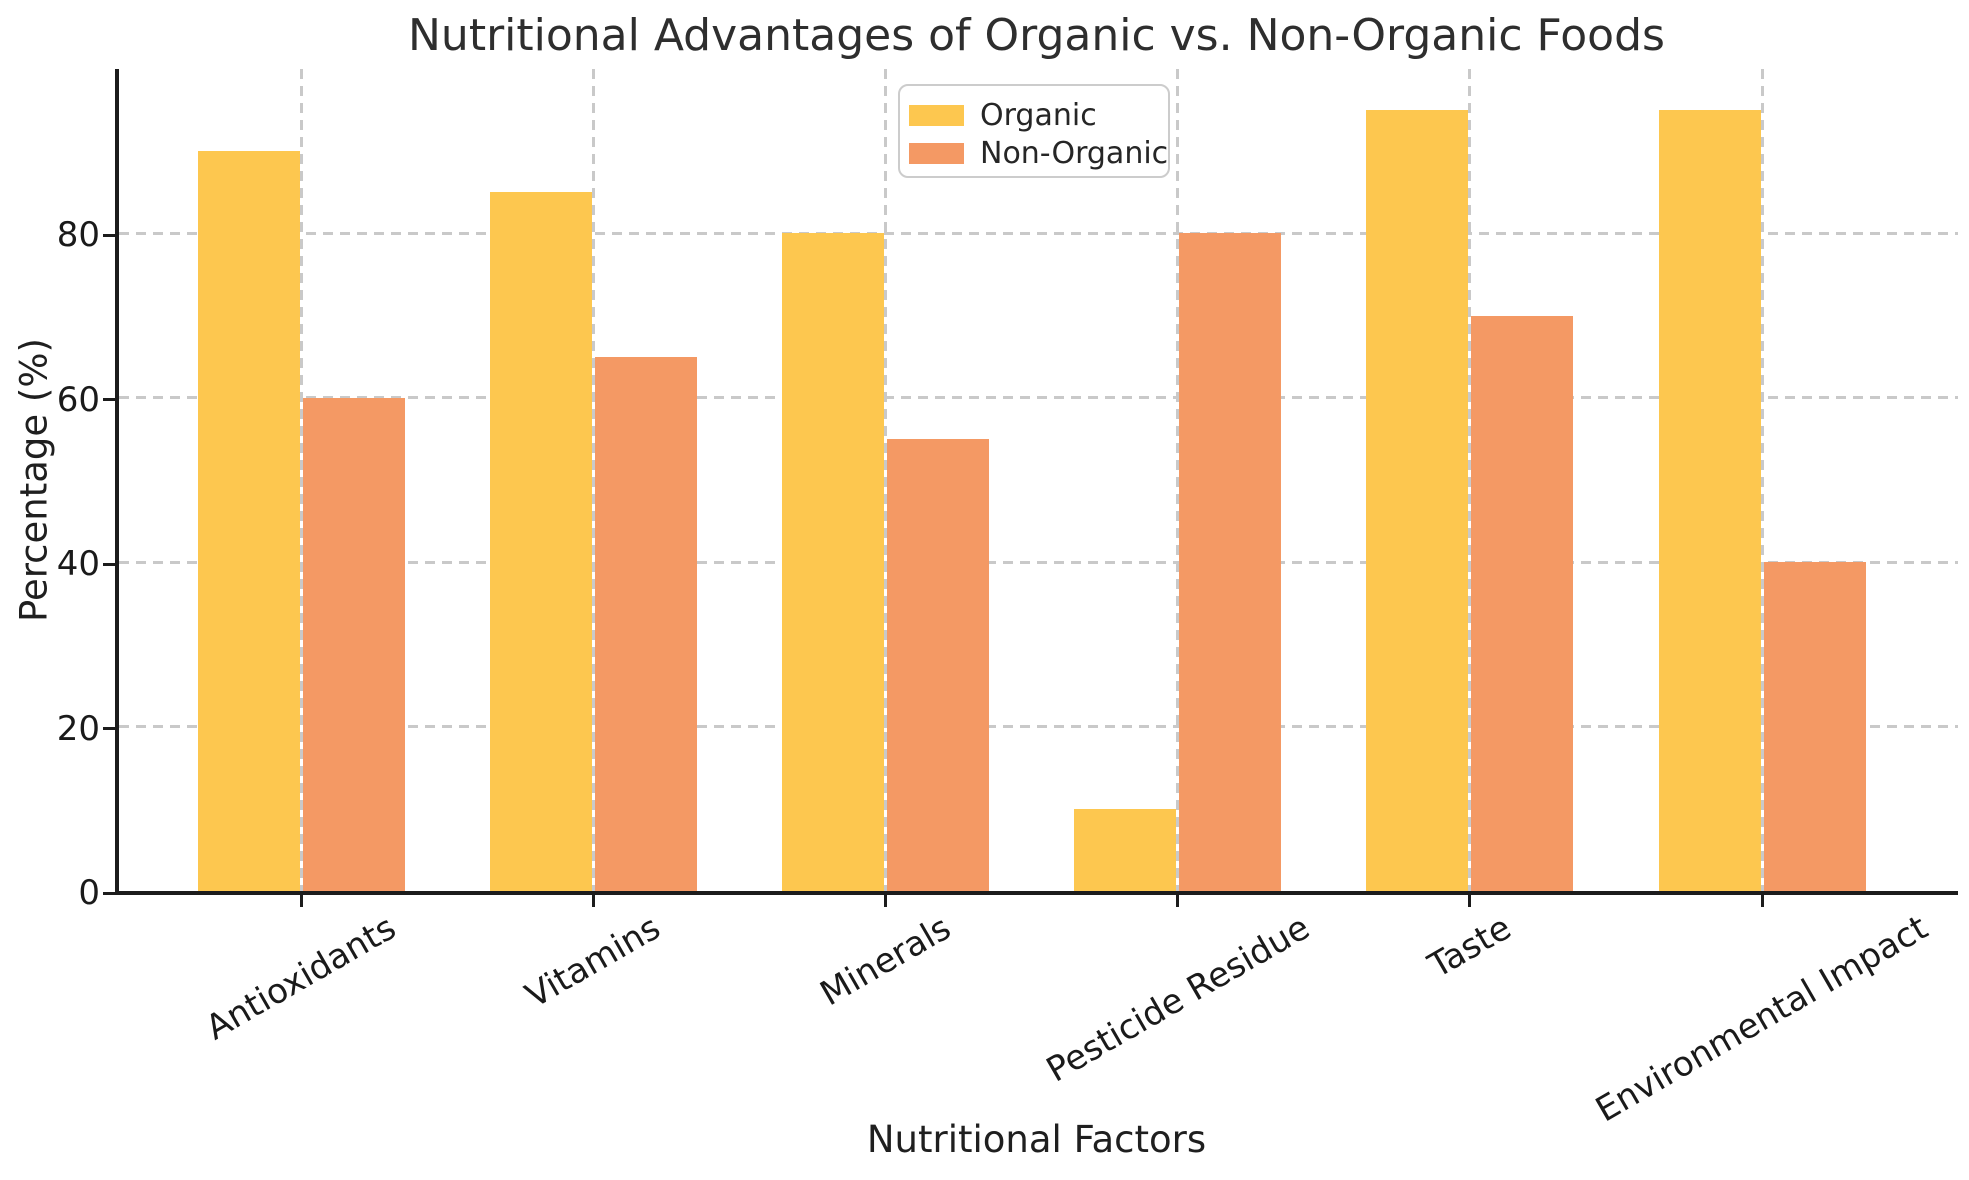 Image resolution: width=1969 pixels, height=1180 pixels. I want to click on bar-organic-taste, so click(1417, 500).